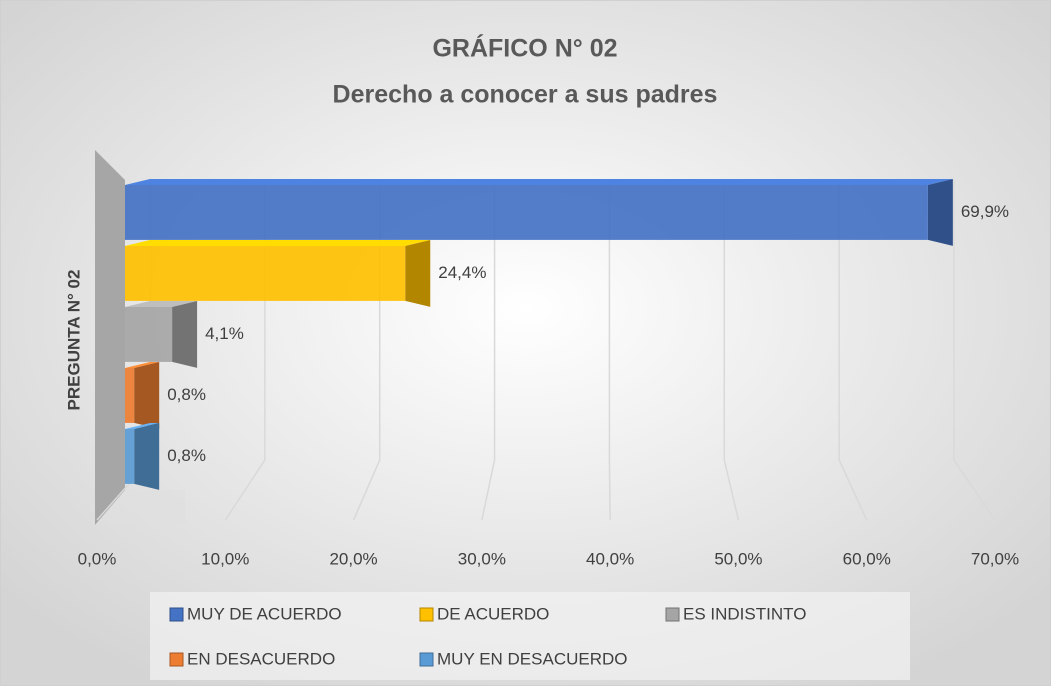 The image size is (1051, 691). What do you see at coordinates (97, 558) in the screenshot?
I see `x-tick-label: 0,0%` at bounding box center [97, 558].